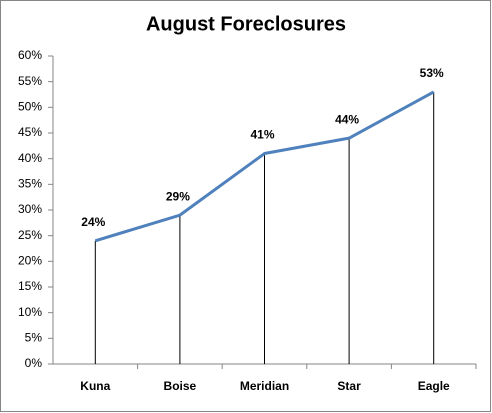 This screenshot has width=492, height=413. I want to click on y-tick-label: 0%, so click(34, 363).